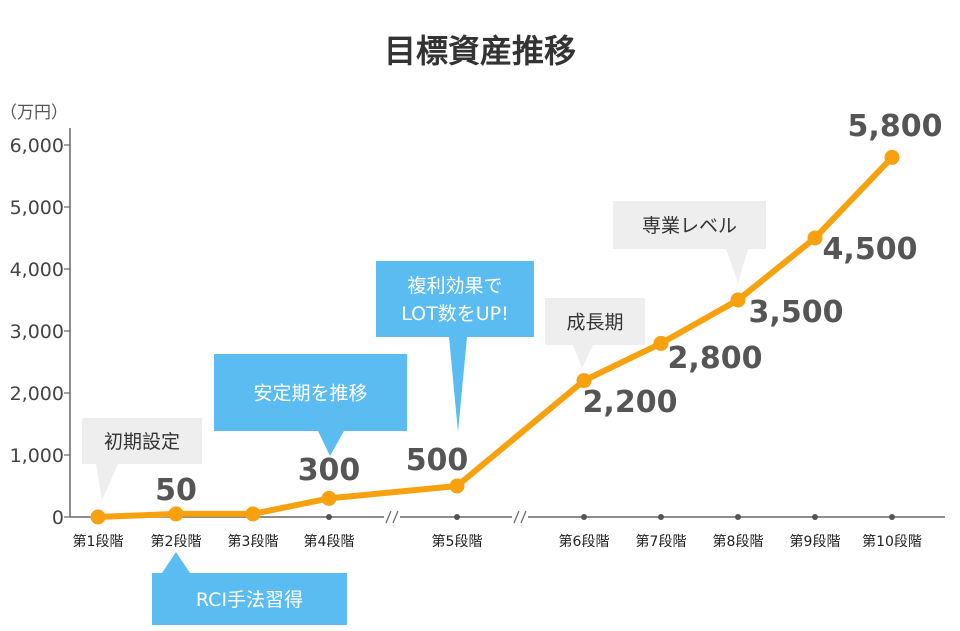 Image resolution: width=960 pixels, height=631 pixels. Describe the element at coordinates (37, 394) in the screenshot. I see `y-tick-label: 2,000` at that location.